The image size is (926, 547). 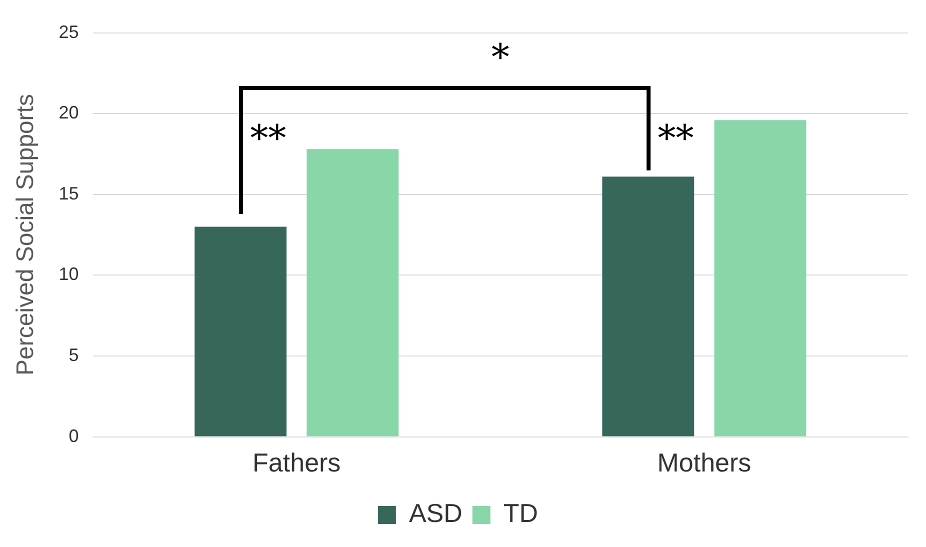 I want to click on legend-label: TD, so click(x=520, y=513).